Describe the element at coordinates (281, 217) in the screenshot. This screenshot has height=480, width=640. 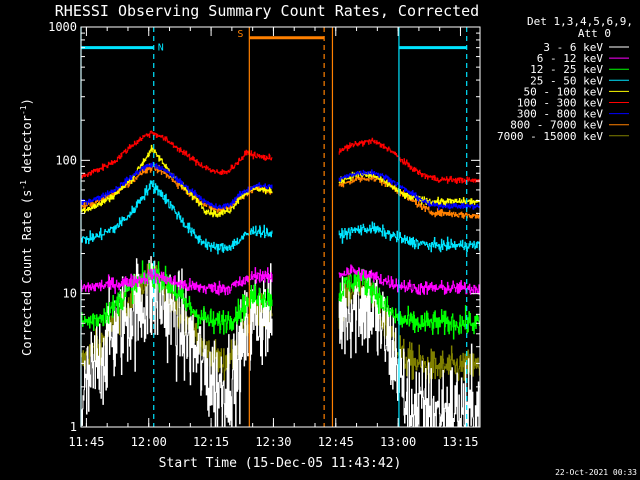
I see `series-25-50-kev-kev` at that location.